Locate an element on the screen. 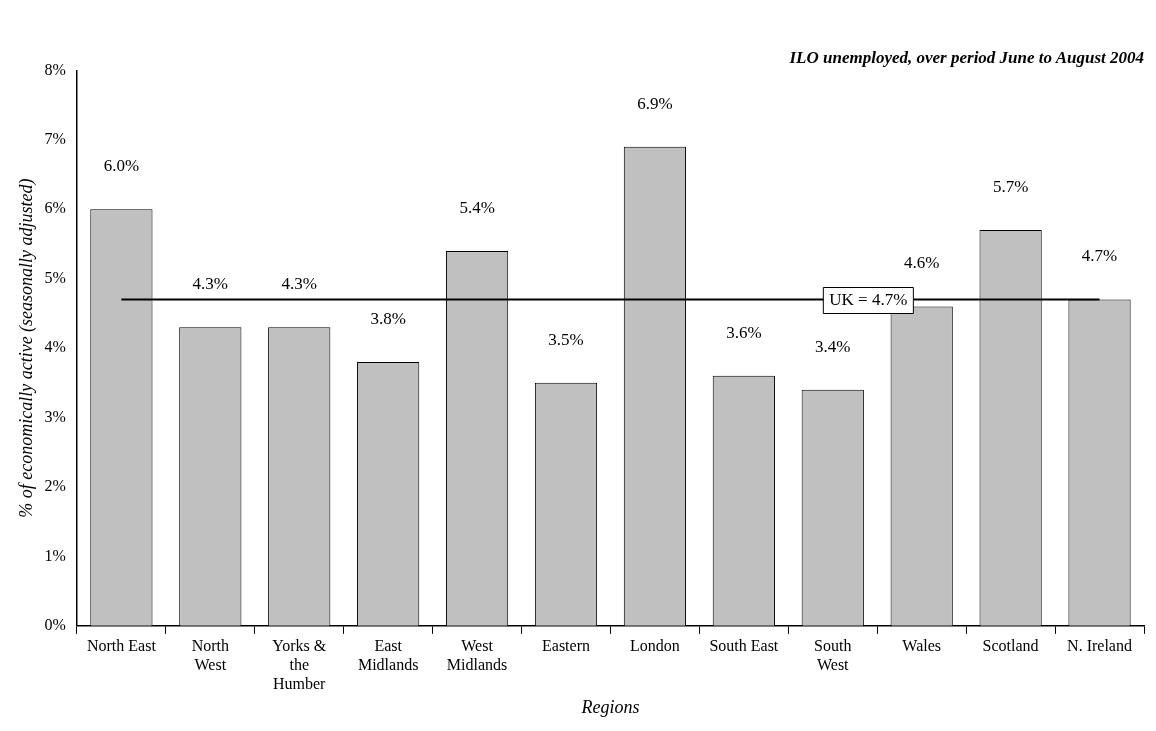  ref-line-label: UK = 4.7% is located at coordinates (868, 299).